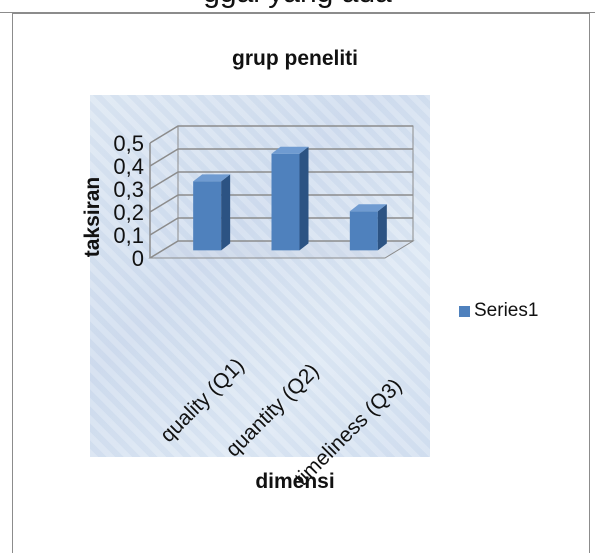  Describe the element at coordinates (128, 189) in the screenshot. I see `y-tick-label: 0,3` at that location.